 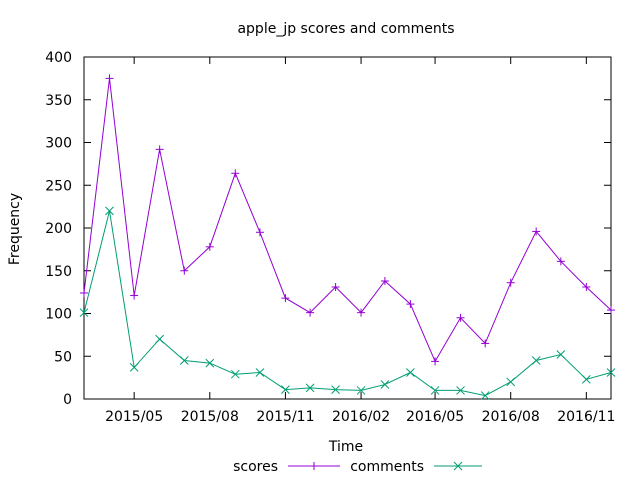 What do you see at coordinates (58, 144) in the screenshot?
I see `y-tick-label: 300` at bounding box center [58, 144].